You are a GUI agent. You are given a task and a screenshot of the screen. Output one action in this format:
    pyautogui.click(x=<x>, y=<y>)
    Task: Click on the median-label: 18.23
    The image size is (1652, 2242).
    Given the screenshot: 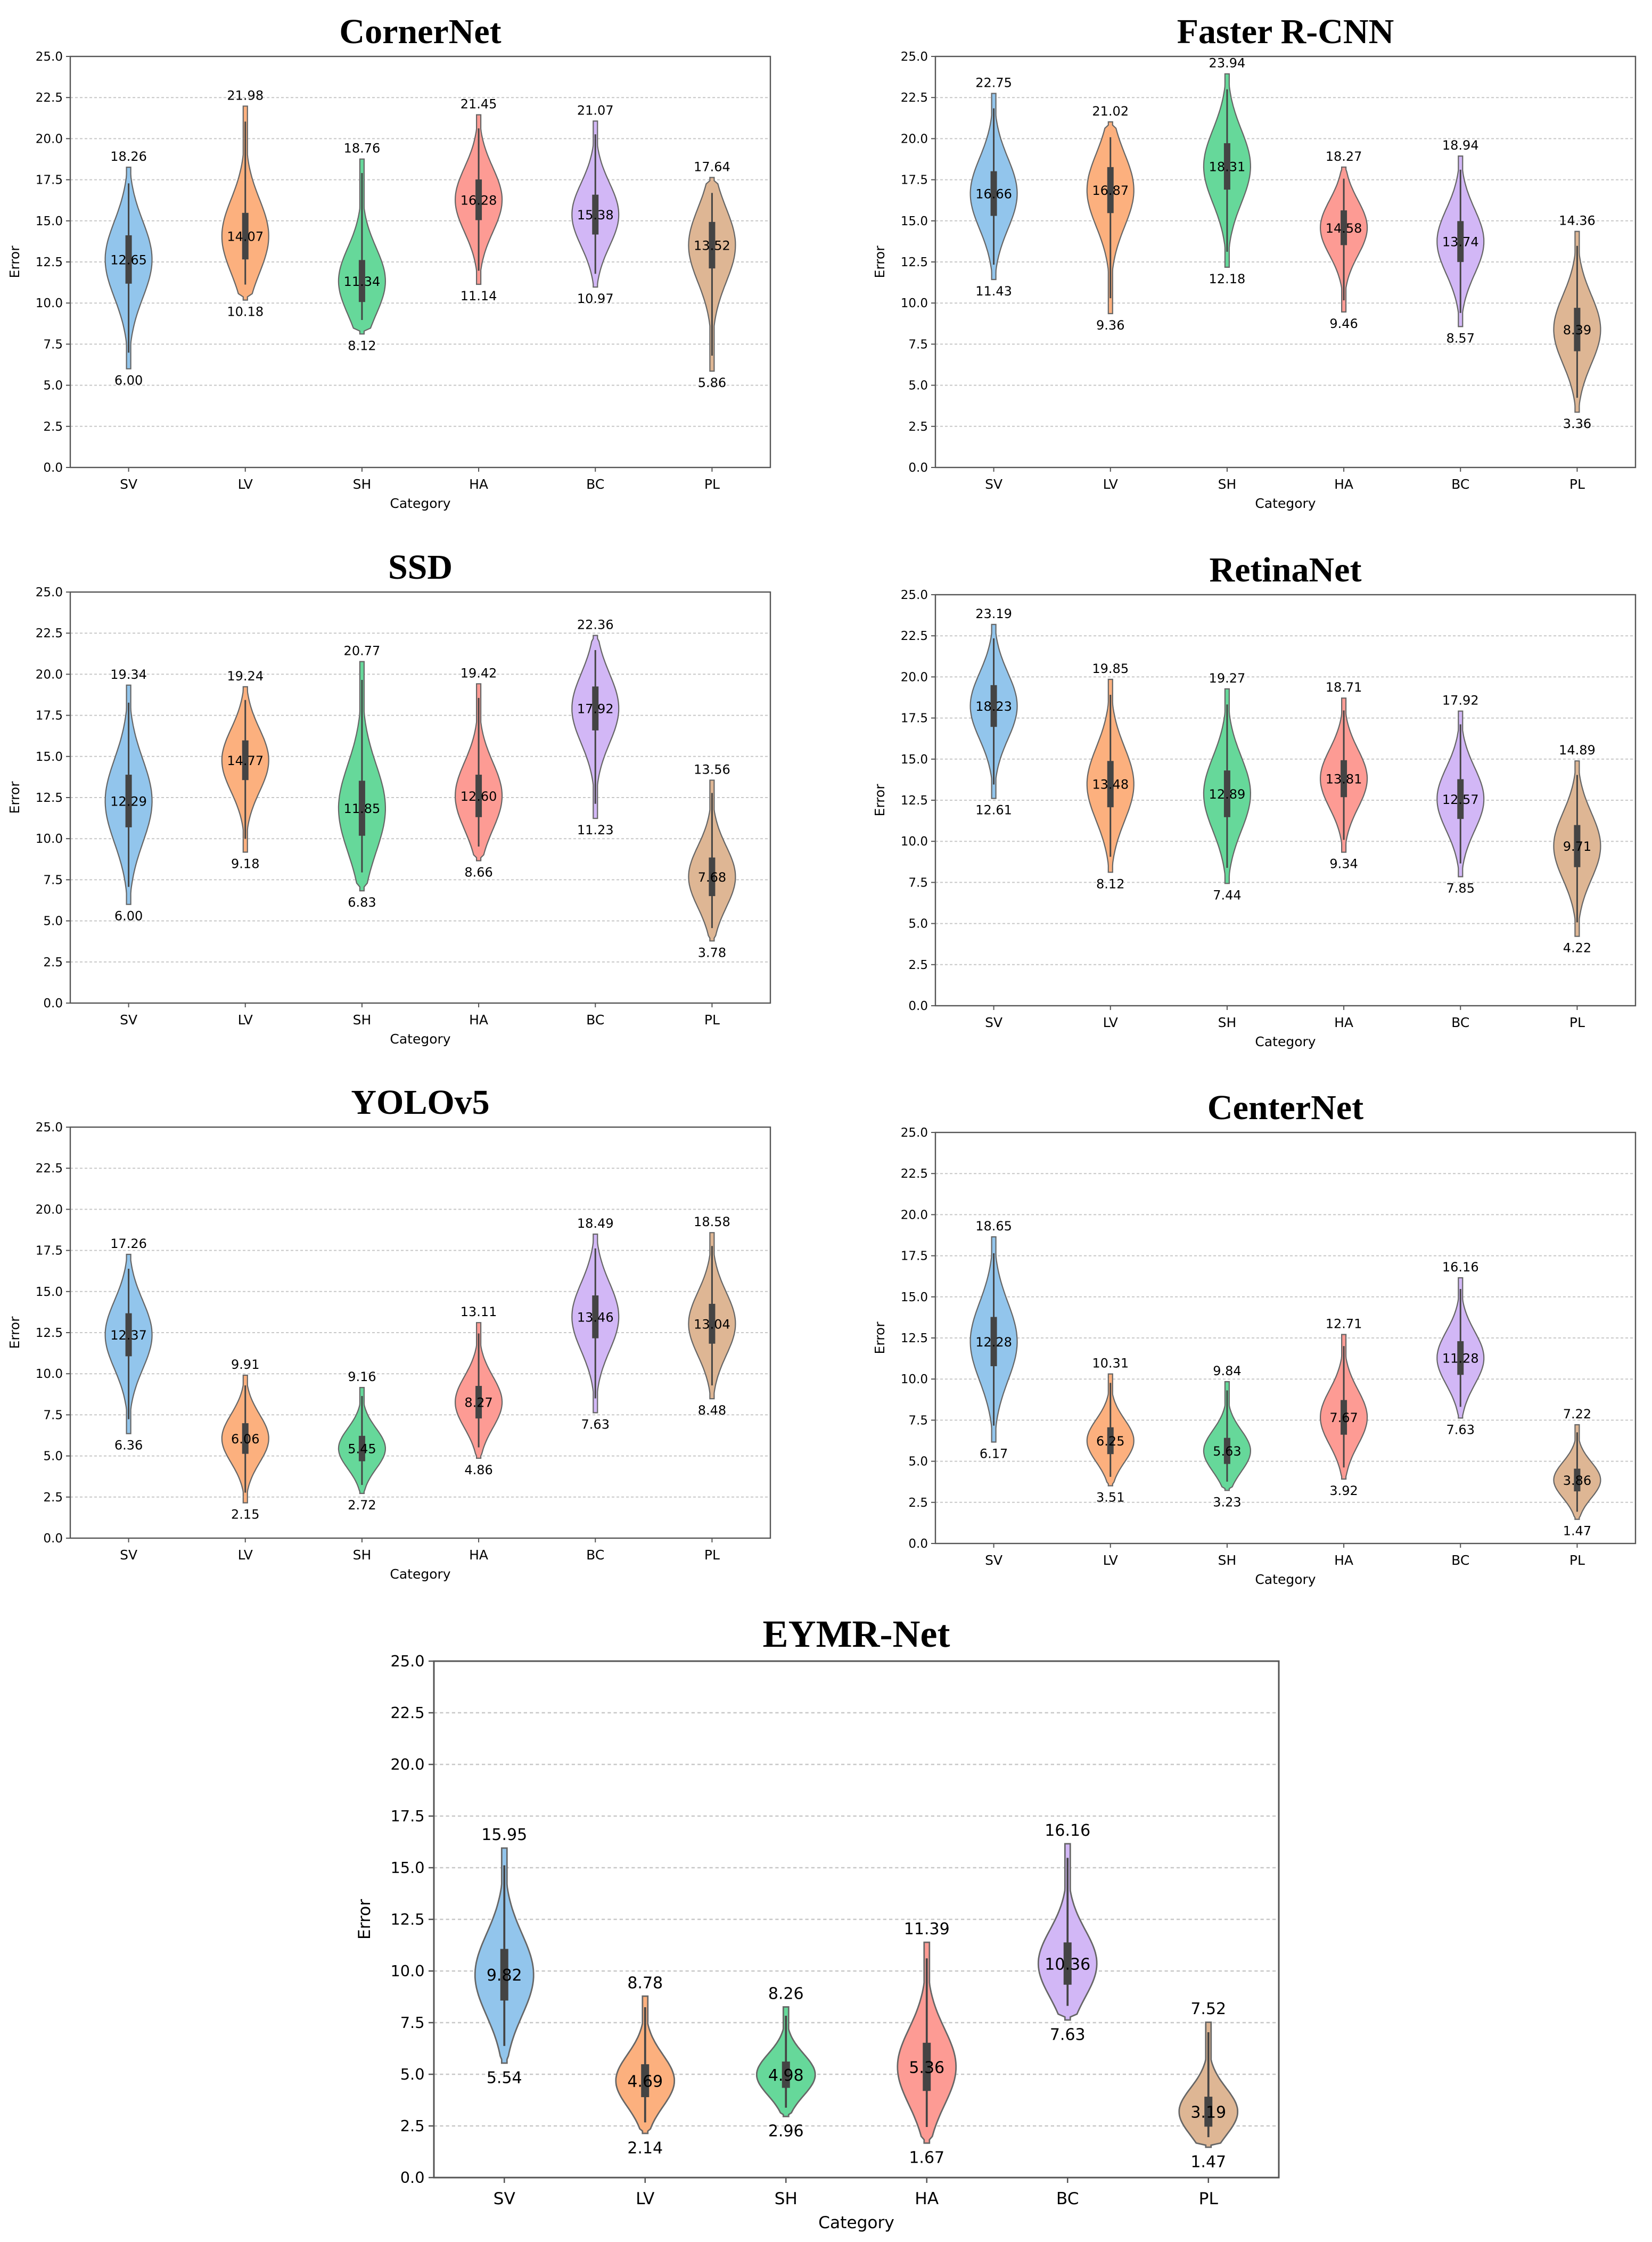 What is the action you would take?
    pyautogui.click(x=993, y=706)
    